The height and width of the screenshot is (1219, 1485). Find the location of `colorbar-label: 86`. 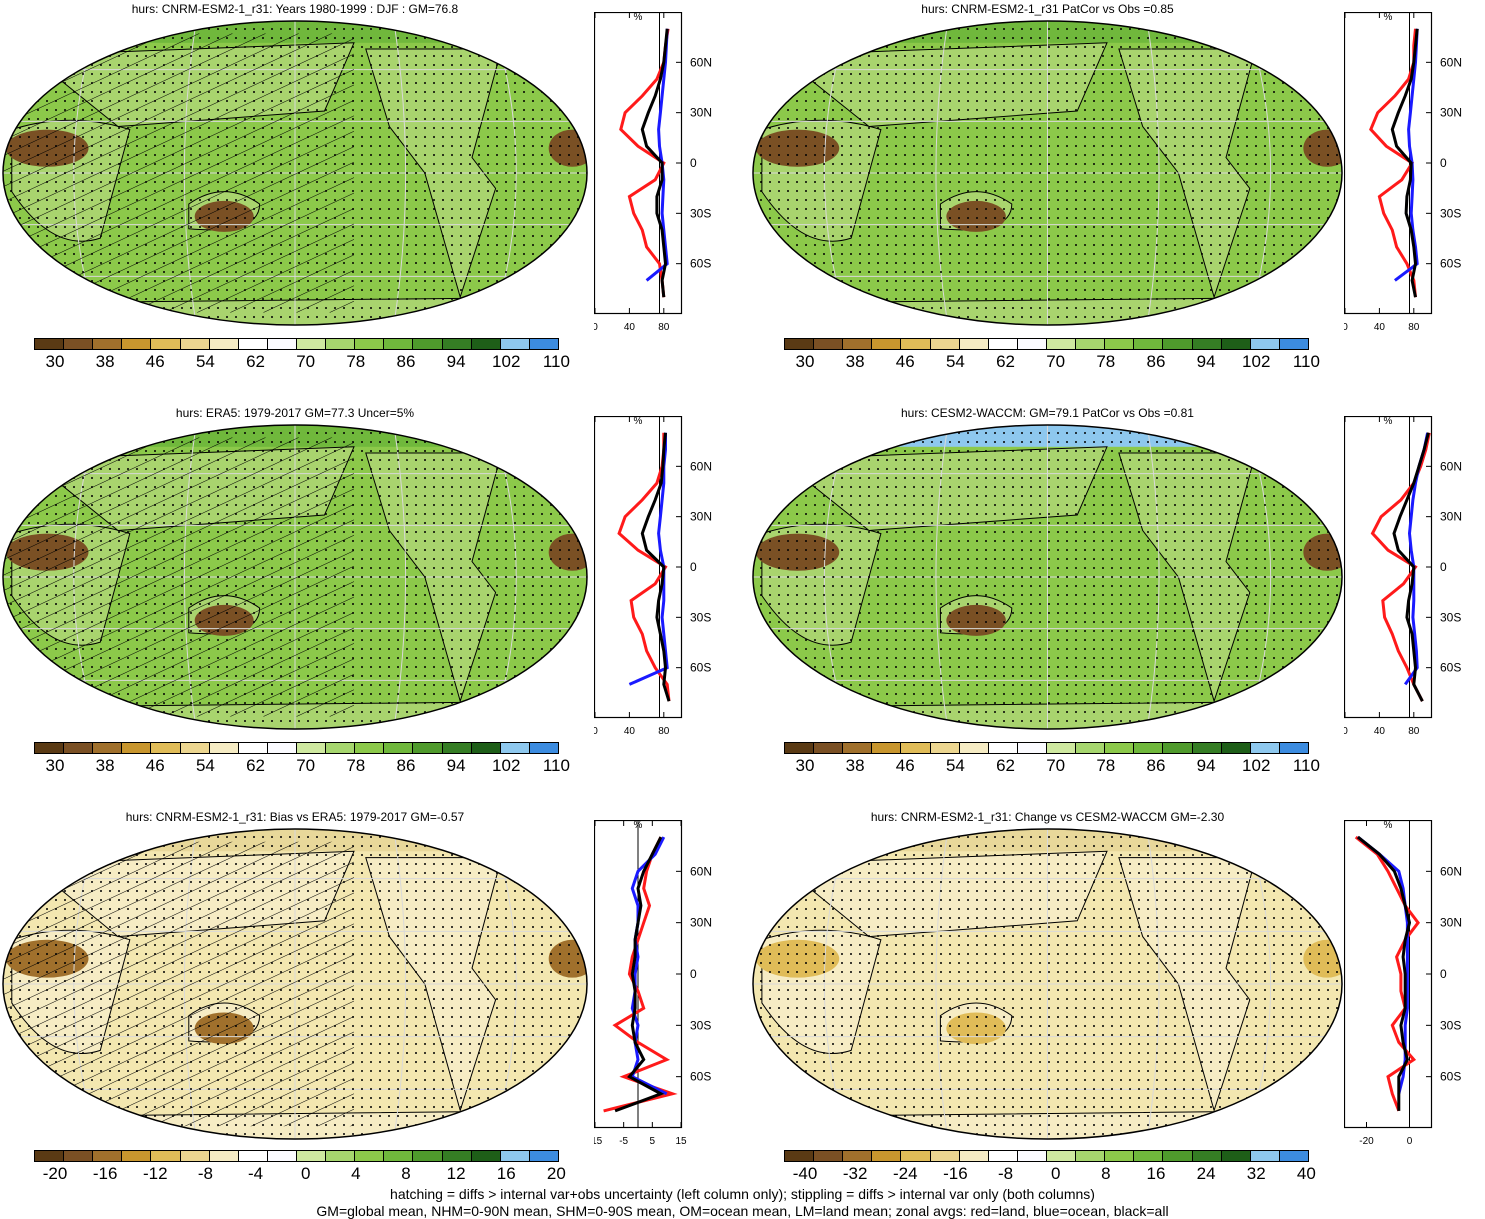

colorbar-label: 86 is located at coordinates (406, 765).